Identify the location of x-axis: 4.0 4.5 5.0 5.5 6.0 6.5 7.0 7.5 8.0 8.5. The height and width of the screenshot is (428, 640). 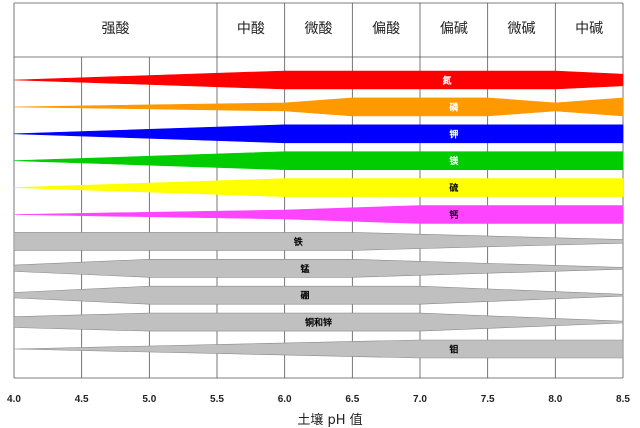
(318, 399).